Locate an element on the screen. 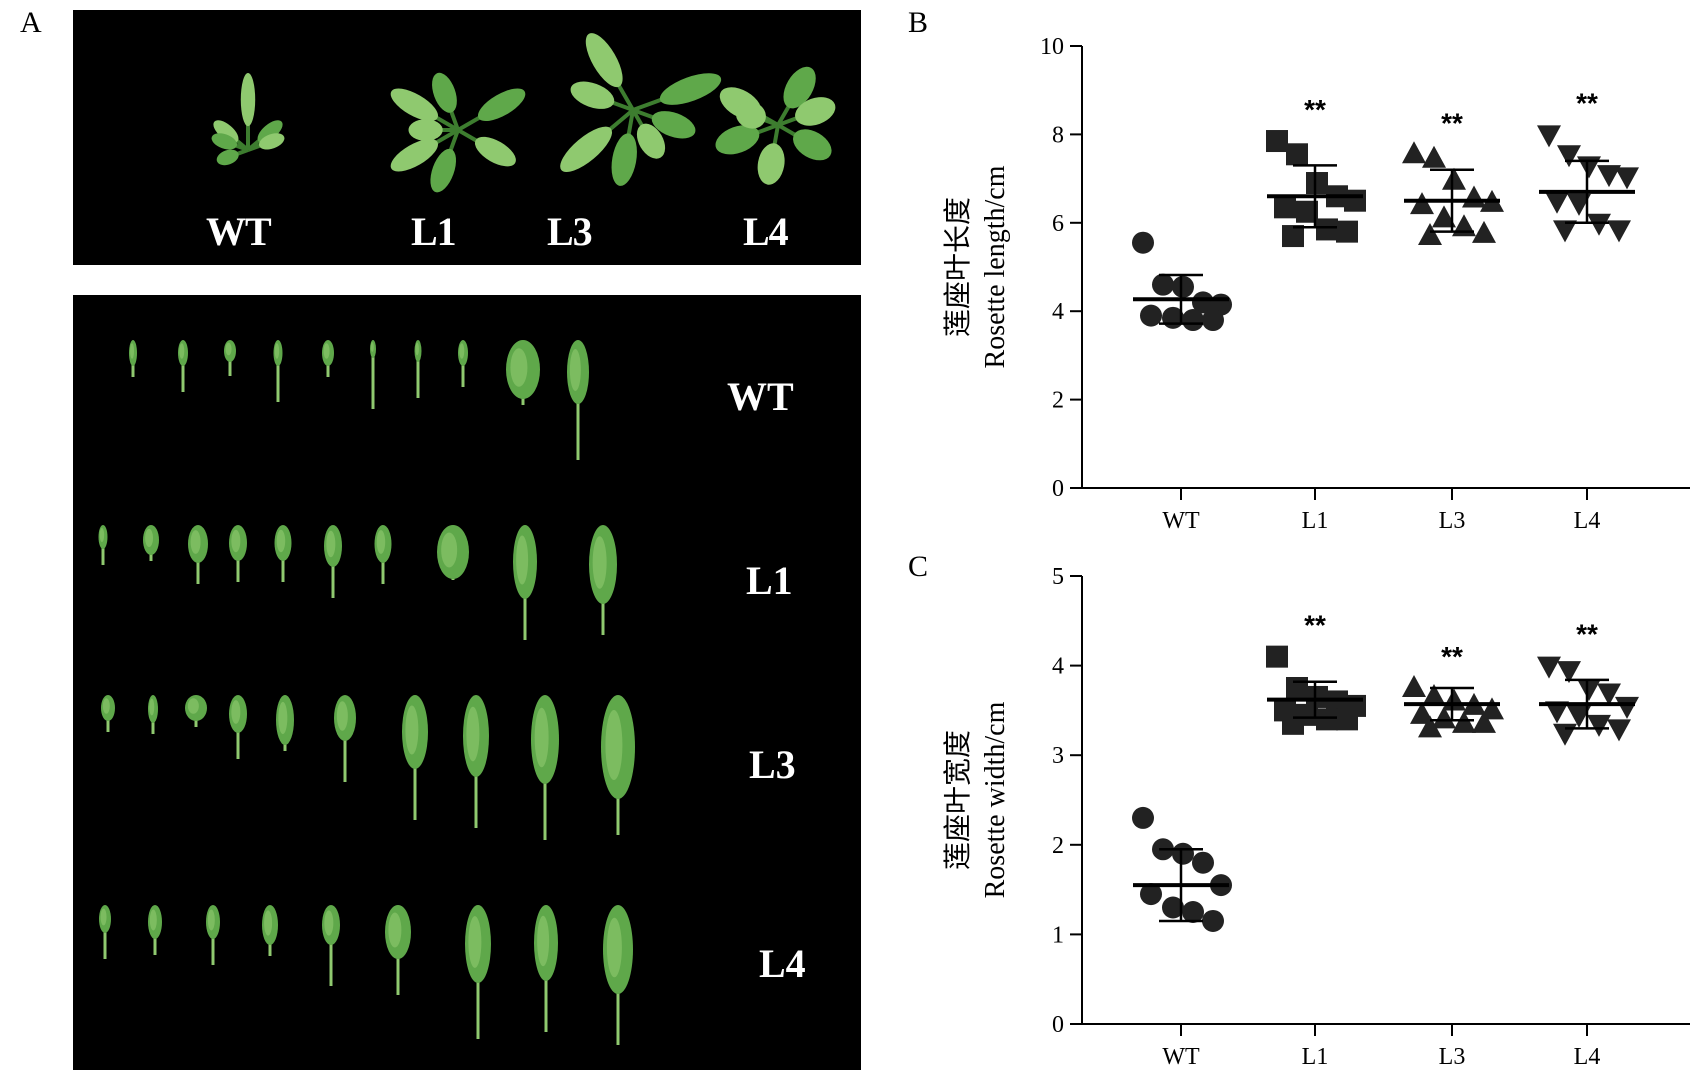 This screenshot has height=1082, width=1700. significance-label-l3: ** is located at coordinates (1452, 122).